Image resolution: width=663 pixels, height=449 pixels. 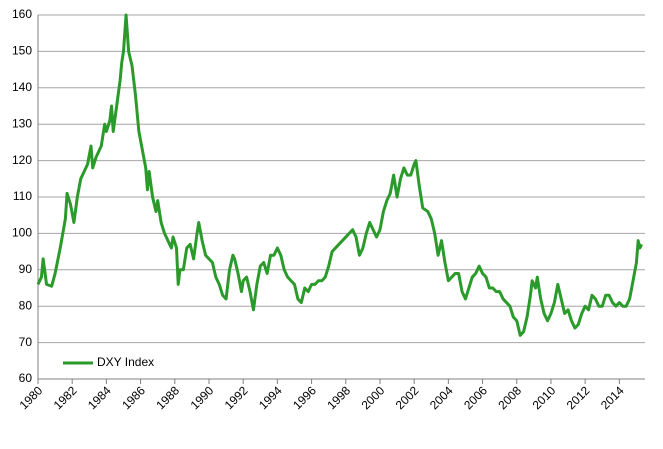 I want to click on y-tick-label: 100, so click(x=22, y=233).